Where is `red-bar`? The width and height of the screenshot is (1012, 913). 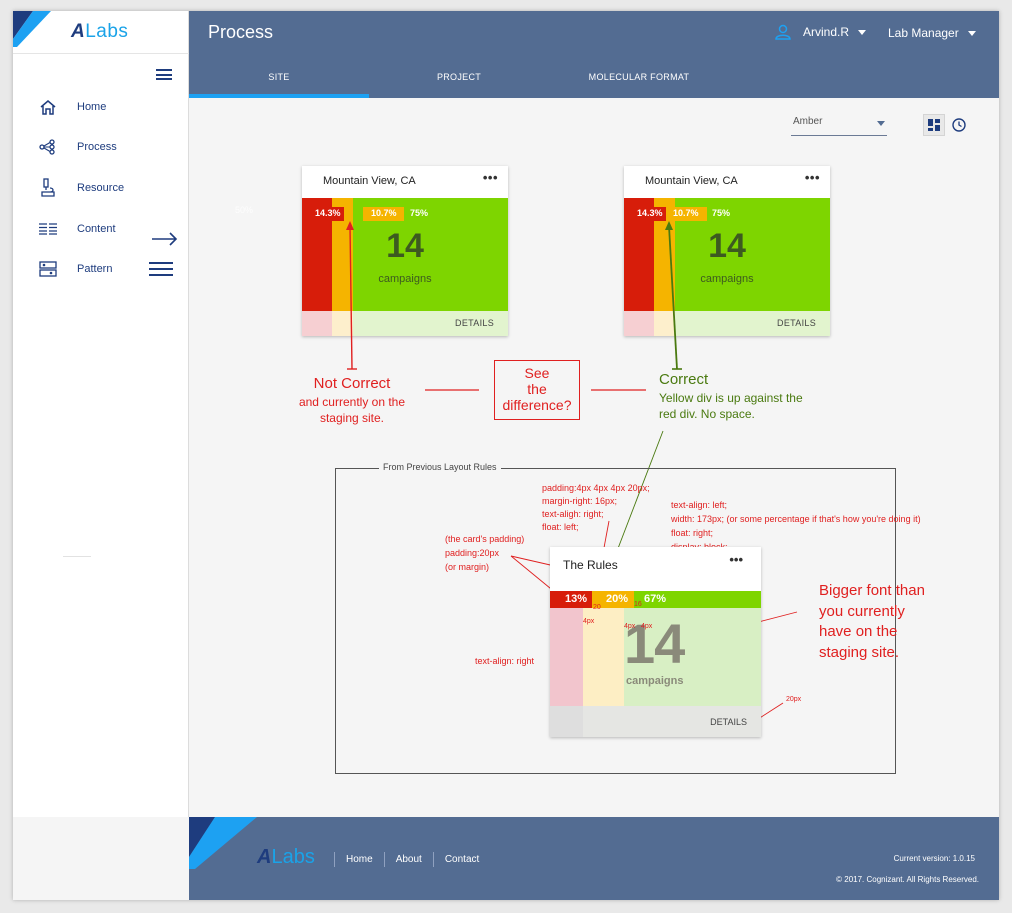 red-bar is located at coordinates (571, 599).